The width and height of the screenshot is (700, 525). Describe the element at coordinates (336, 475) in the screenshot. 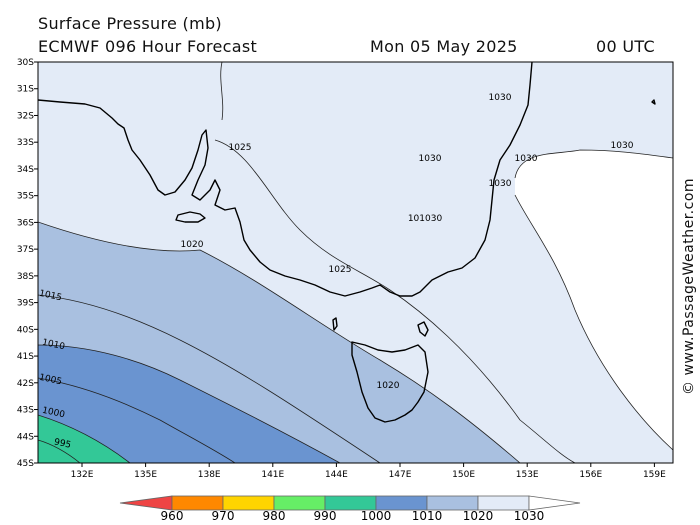

I see `lon-label: 144E` at that location.